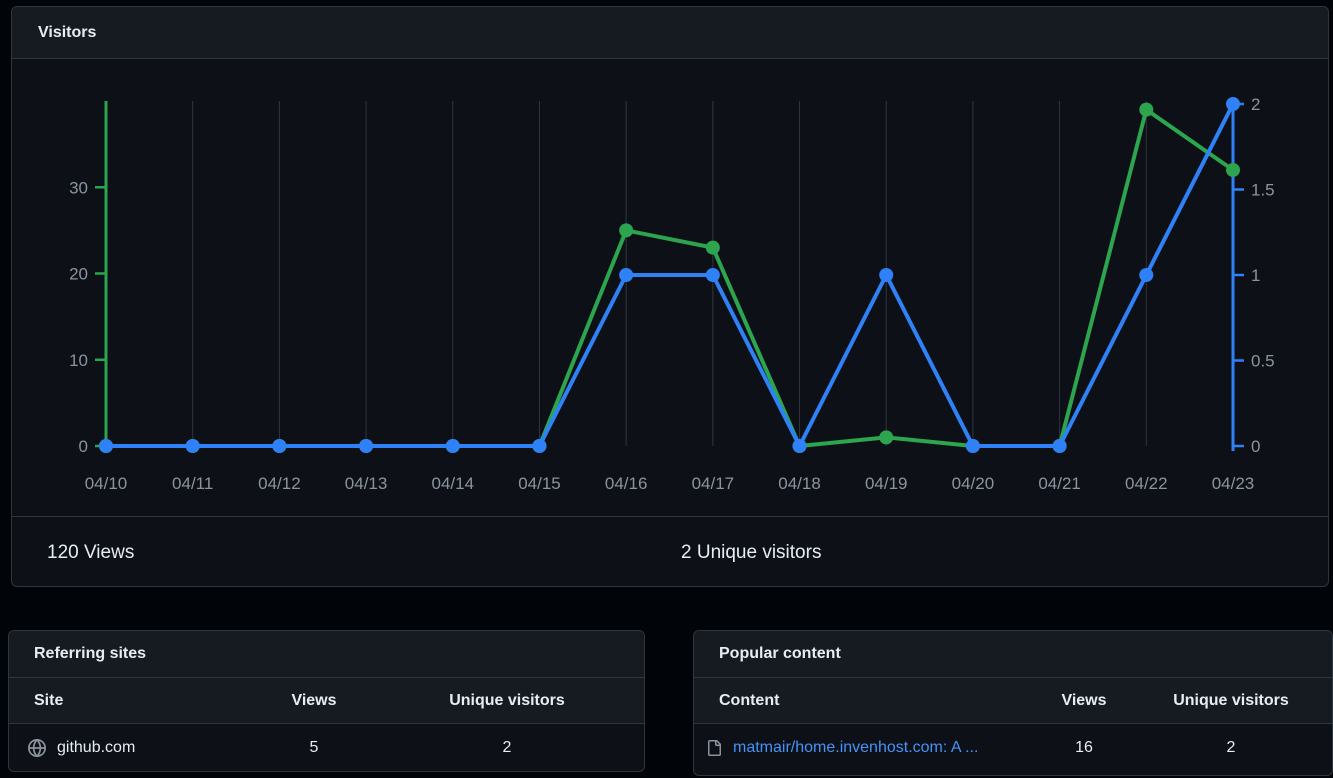  What do you see at coordinates (780, 653) in the screenshot?
I see `popular-content-title: Popular content` at bounding box center [780, 653].